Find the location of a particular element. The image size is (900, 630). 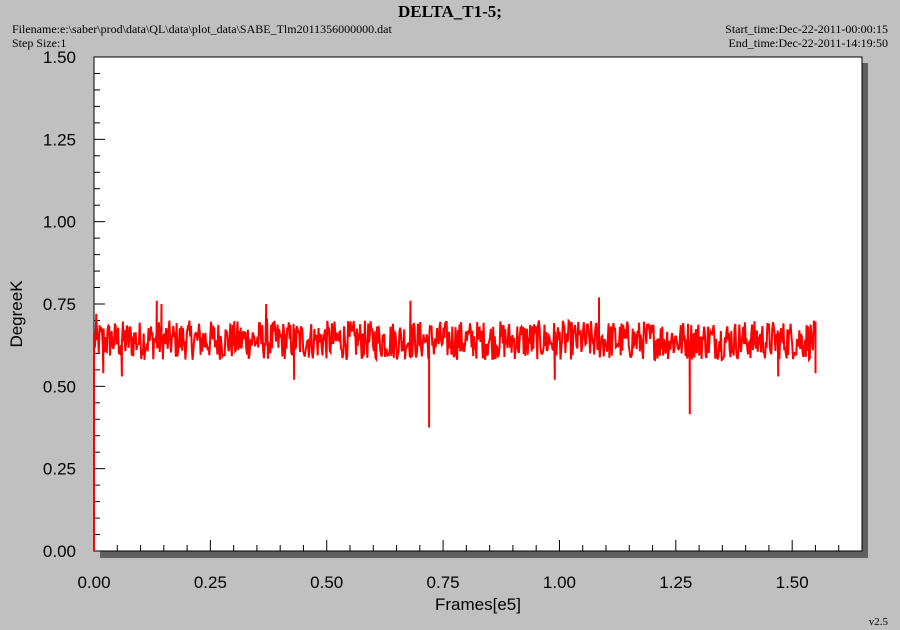

x-tick-label: 0.75 is located at coordinates (443, 582).